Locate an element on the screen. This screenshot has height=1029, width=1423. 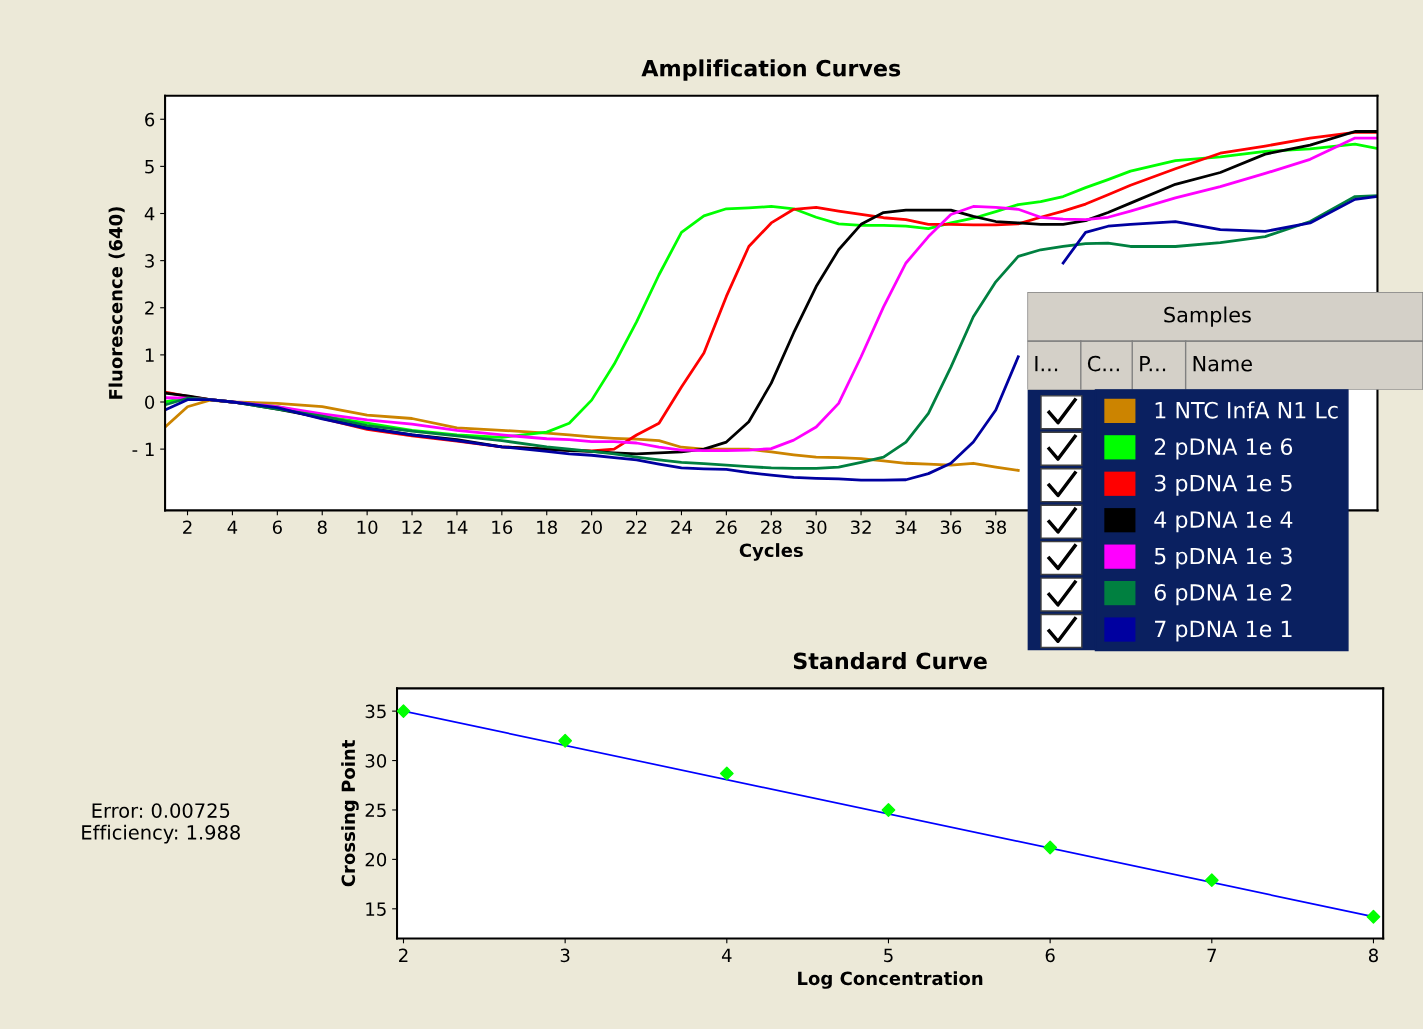
x-tick-label: 14 is located at coordinates (457, 527).